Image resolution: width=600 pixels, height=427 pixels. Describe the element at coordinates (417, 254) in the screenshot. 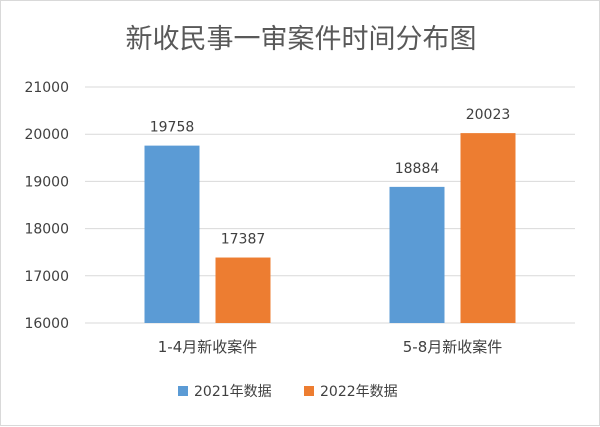

I see `bar-2021年数据-5-8月新收案件` at that location.